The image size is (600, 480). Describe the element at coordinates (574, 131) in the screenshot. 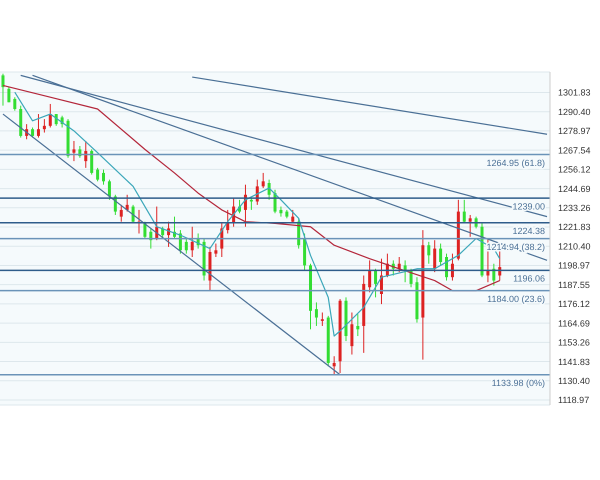

I see `y-tick-label: 1278.97` at that location.